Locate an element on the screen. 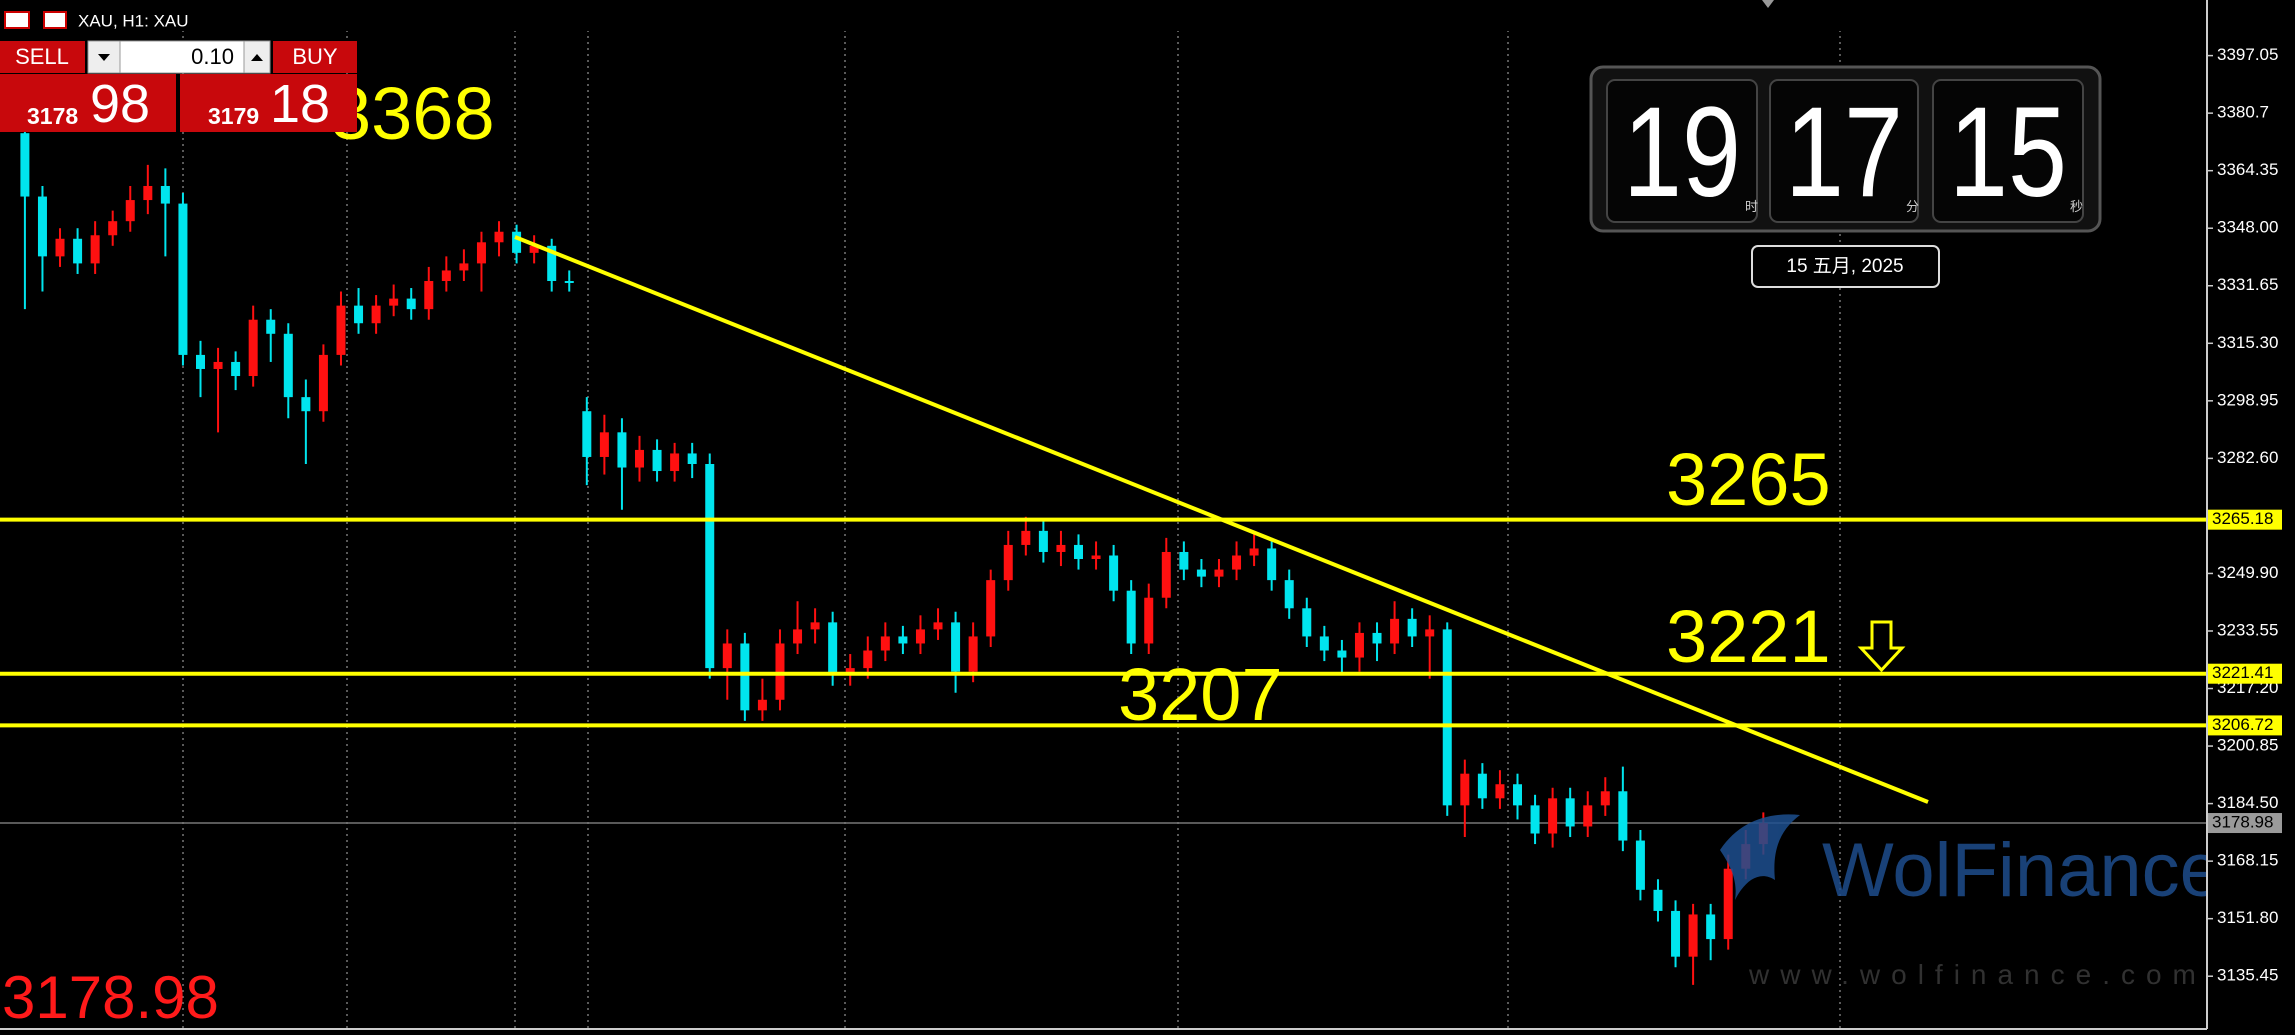 The height and width of the screenshot is (1035, 2295). y-tick-label: 3298.95 is located at coordinates (2247, 399).